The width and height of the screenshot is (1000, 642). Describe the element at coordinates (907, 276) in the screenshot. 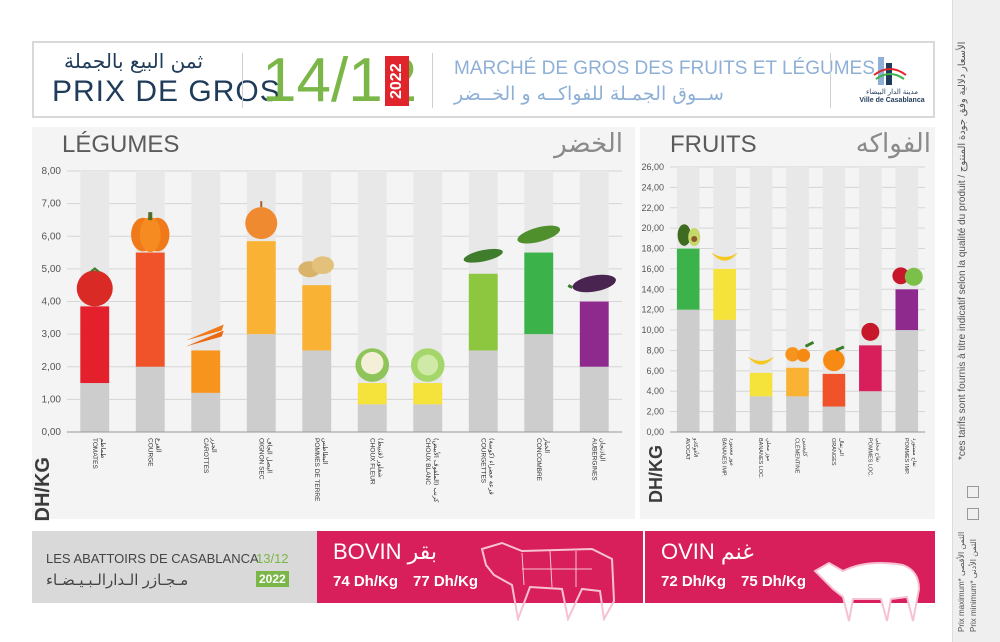

I see `apple-green-icon` at that location.